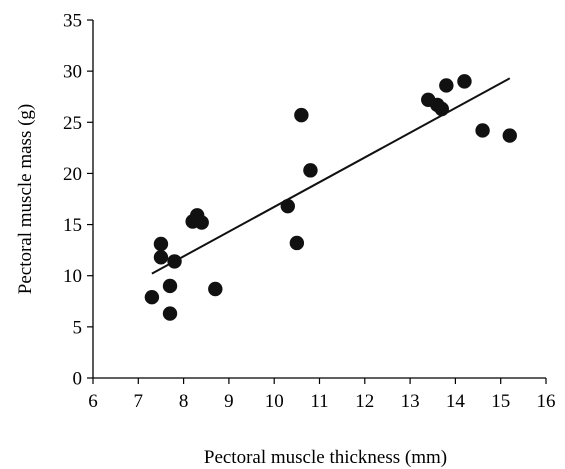  I want to click on y-tick-label: 30, so click(72, 72).